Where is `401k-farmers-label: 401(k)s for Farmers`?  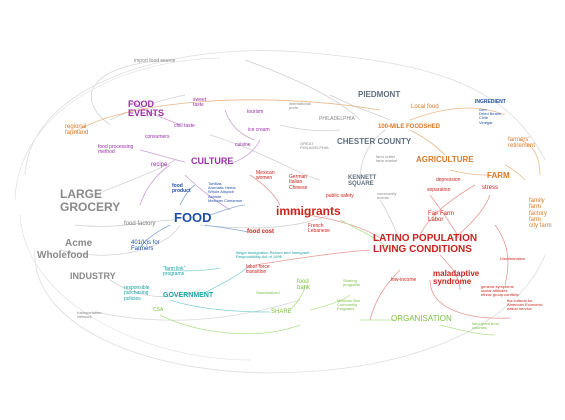
401k-farmers-label: 401(k)s for Farmers is located at coordinates (145, 246).